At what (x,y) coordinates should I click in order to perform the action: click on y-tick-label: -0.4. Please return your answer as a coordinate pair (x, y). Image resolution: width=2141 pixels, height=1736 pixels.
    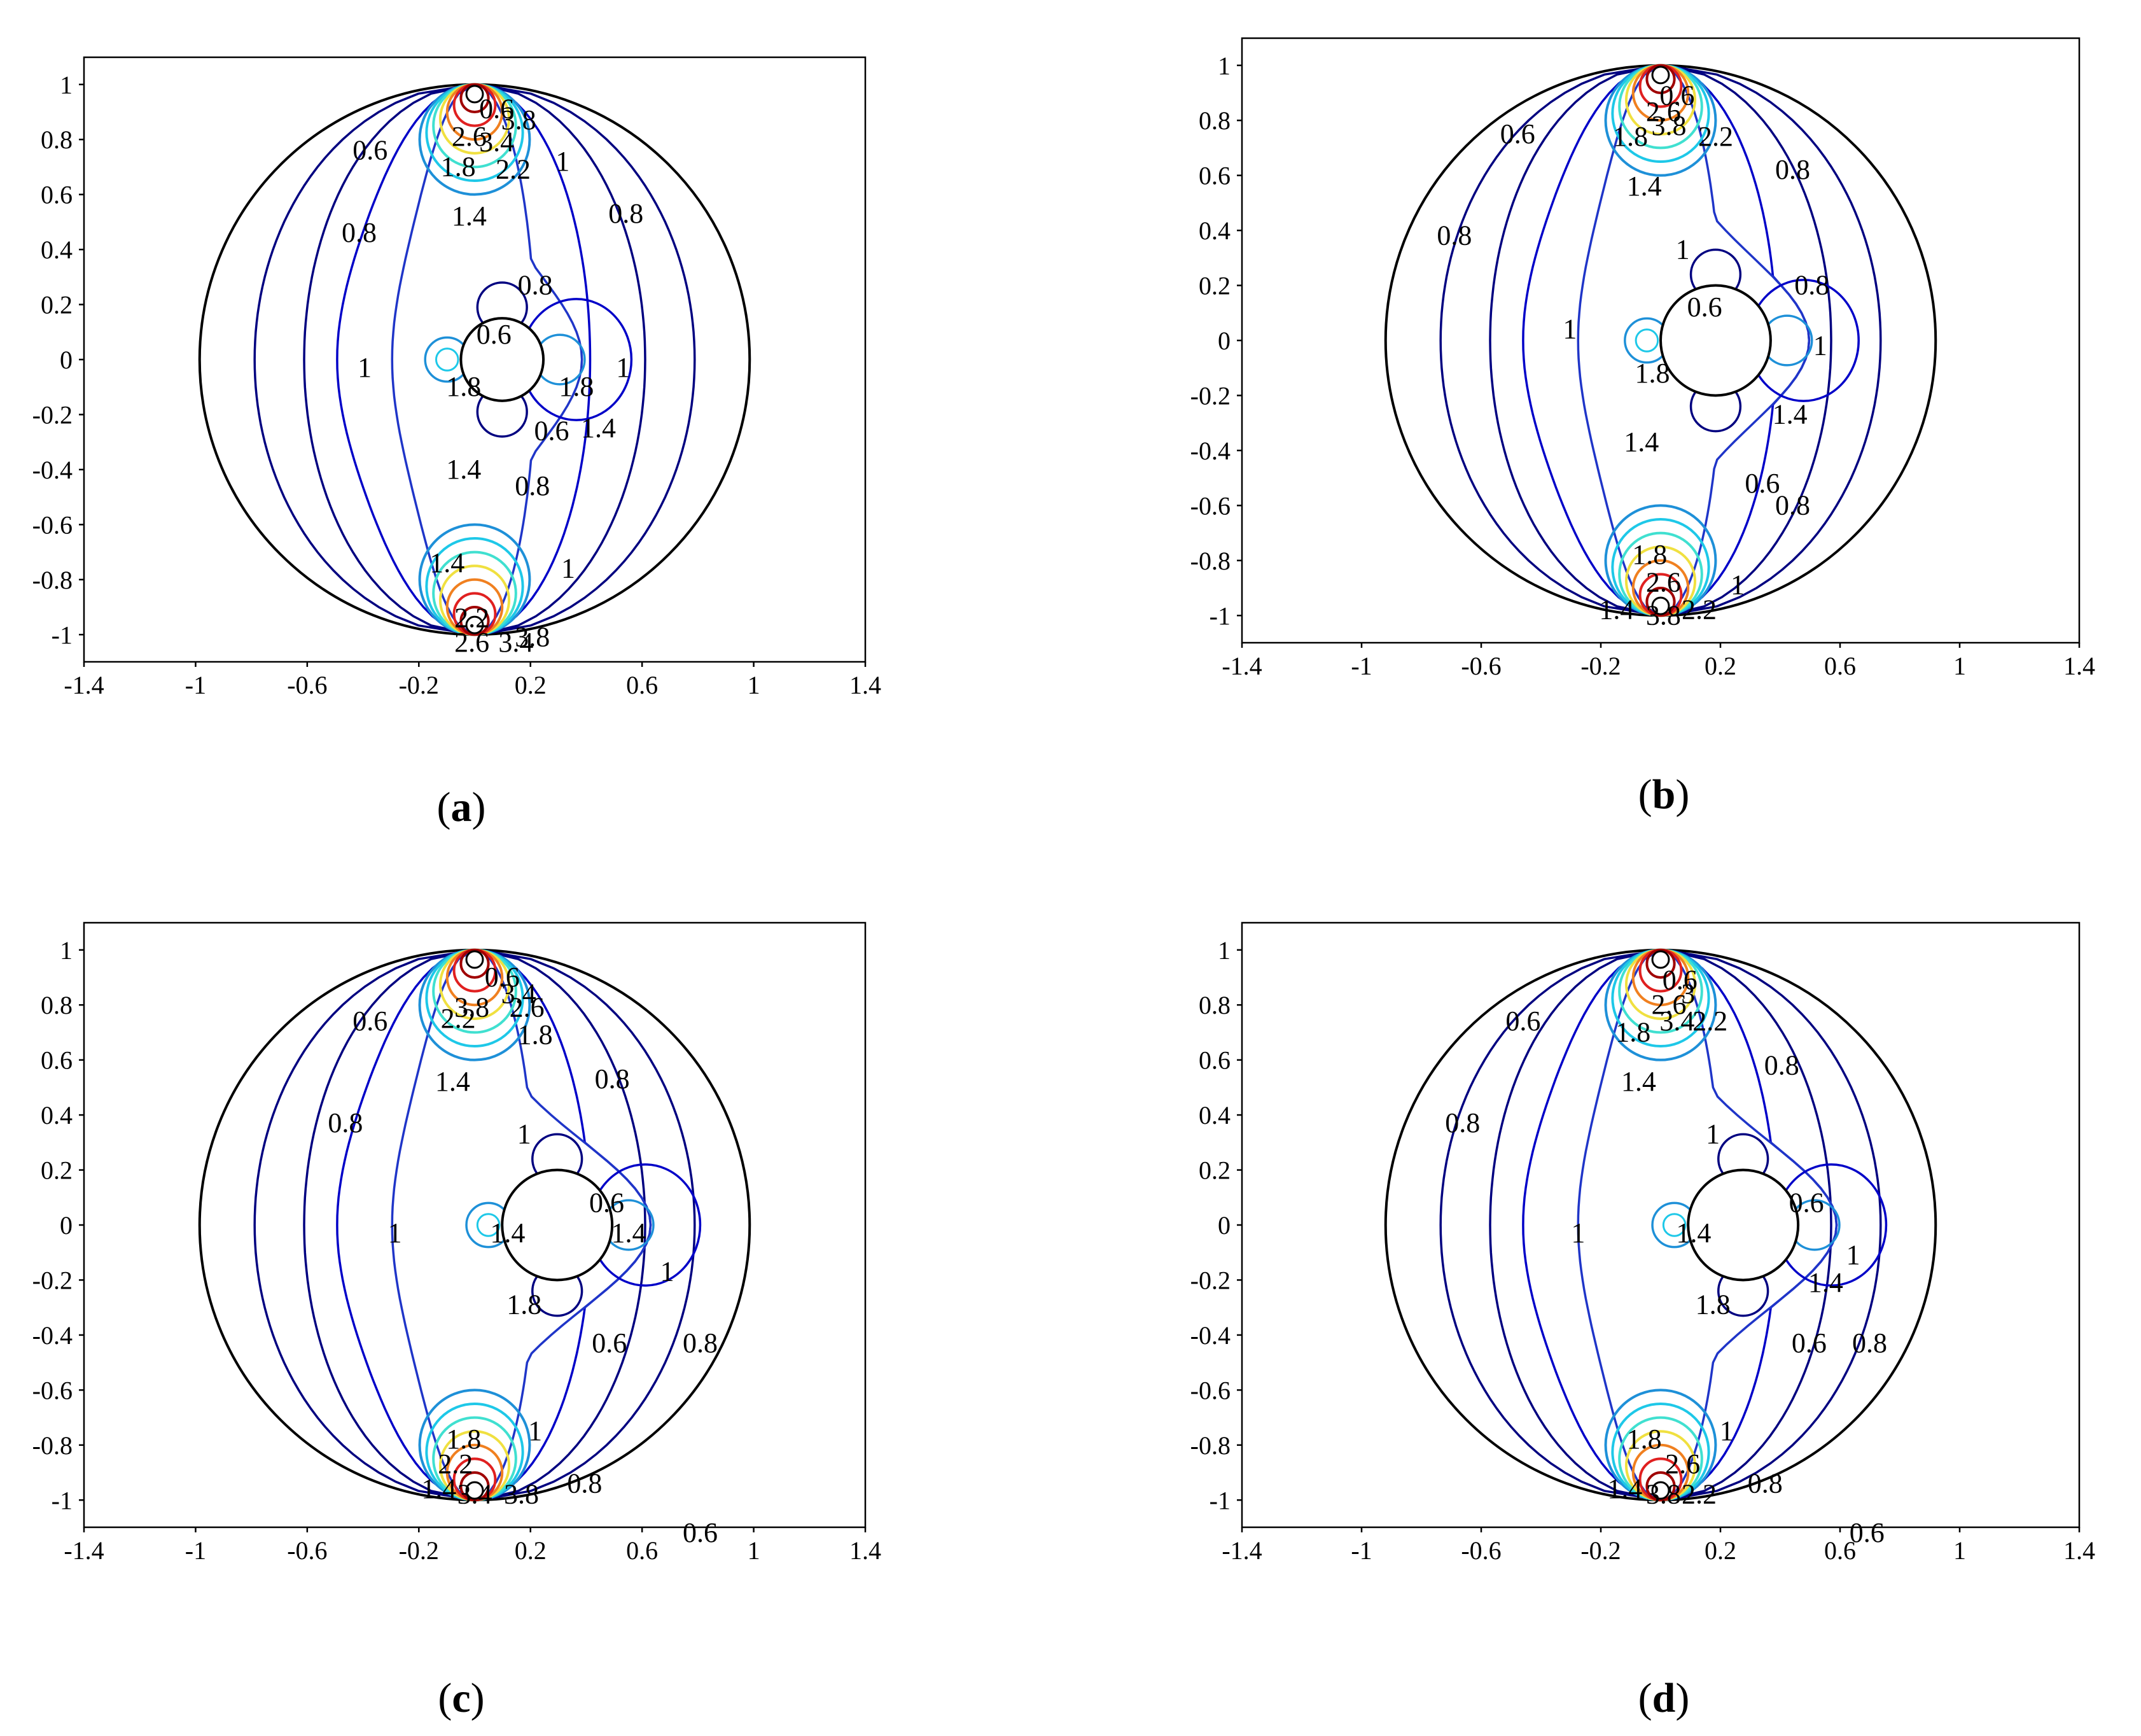
    Looking at the image, I should click on (1210, 451).